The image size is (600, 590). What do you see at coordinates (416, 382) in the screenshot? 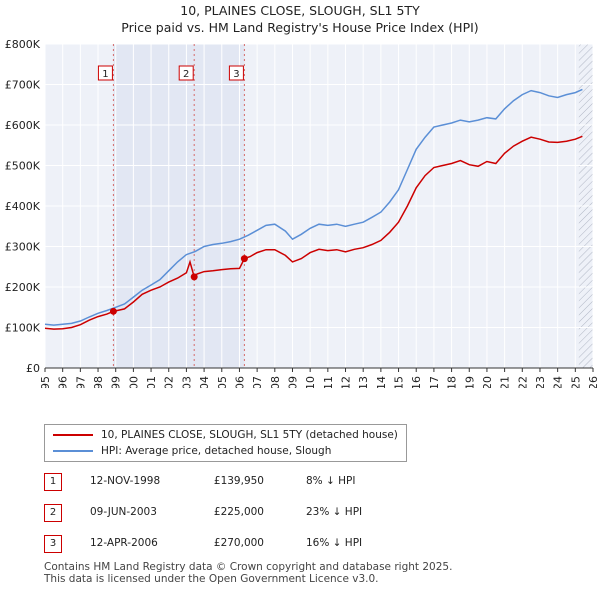
I see `x-tick-label: 2016` at bounding box center [416, 382].